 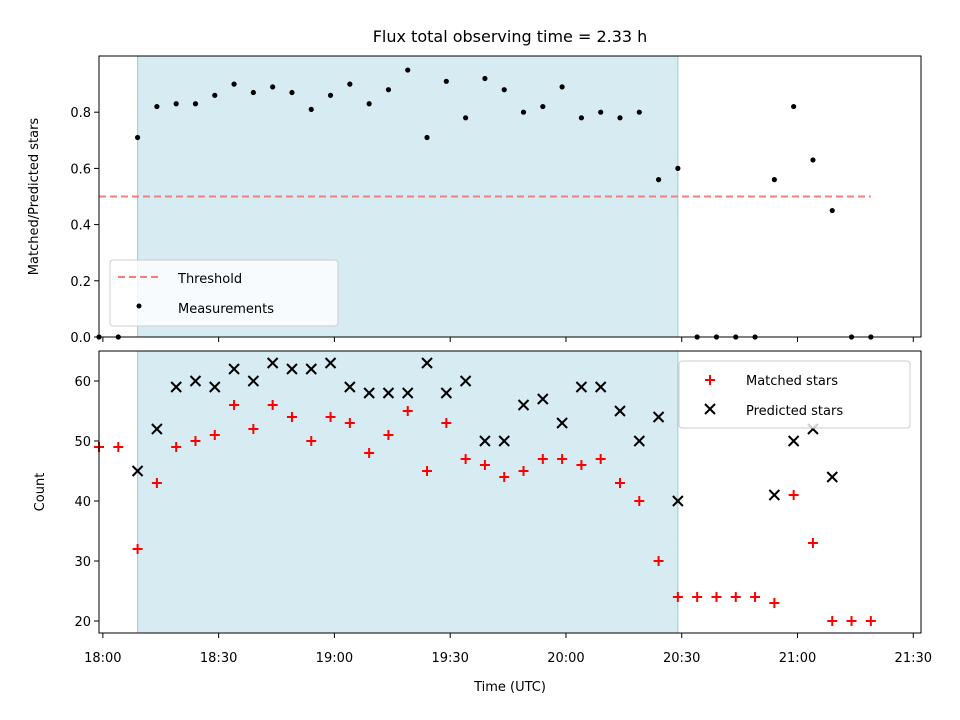 What do you see at coordinates (913, 658) in the screenshot?
I see `time-x-tick-label: 21:30` at bounding box center [913, 658].